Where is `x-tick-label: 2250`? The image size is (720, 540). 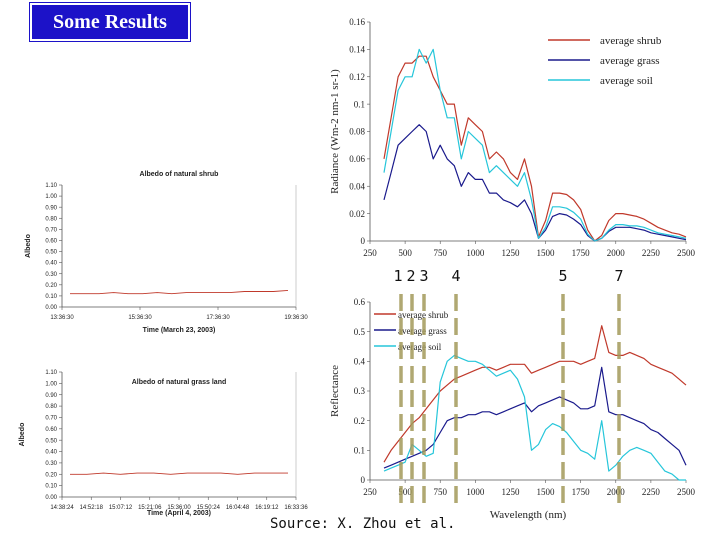
x-tick-label: 2250 is located at coordinates (651, 492).